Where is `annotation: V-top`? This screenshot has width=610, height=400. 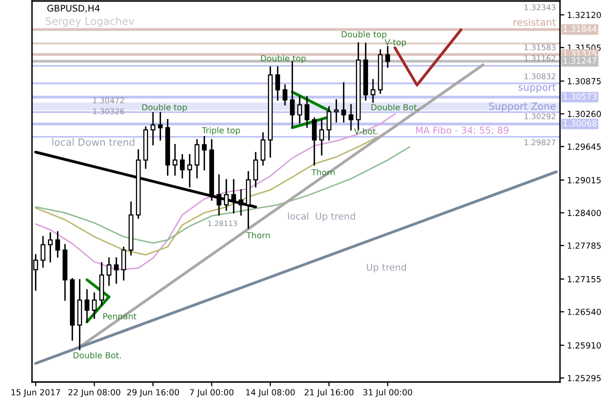 annotation: V-top is located at coordinates (395, 43).